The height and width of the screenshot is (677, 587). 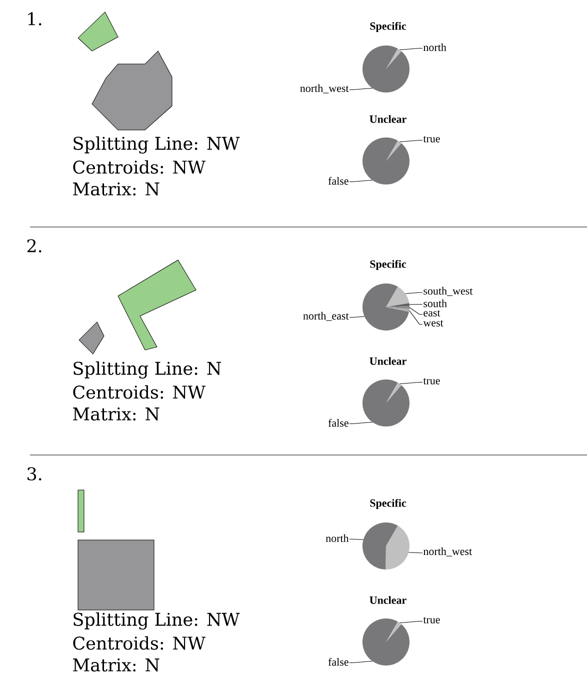 I want to click on slice-label: west, so click(x=433, y=323).